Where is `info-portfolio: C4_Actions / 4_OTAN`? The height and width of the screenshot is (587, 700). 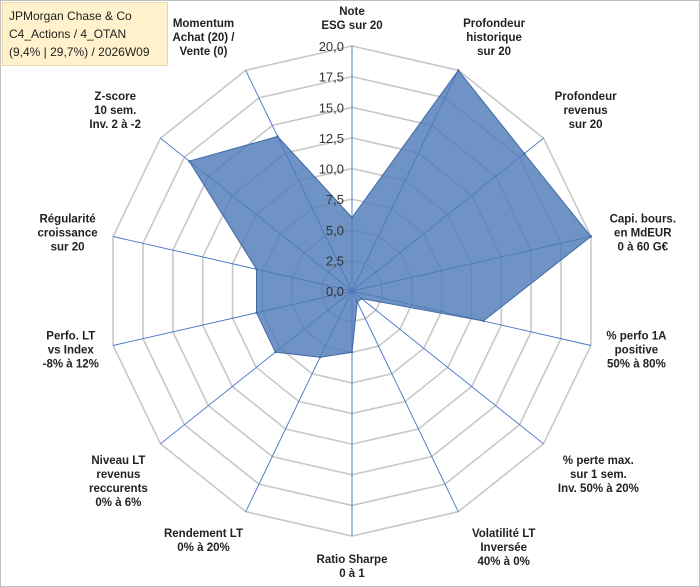 info-portfolio: C4_Actions / 4_OTAN is located at coordinates (68, 34).